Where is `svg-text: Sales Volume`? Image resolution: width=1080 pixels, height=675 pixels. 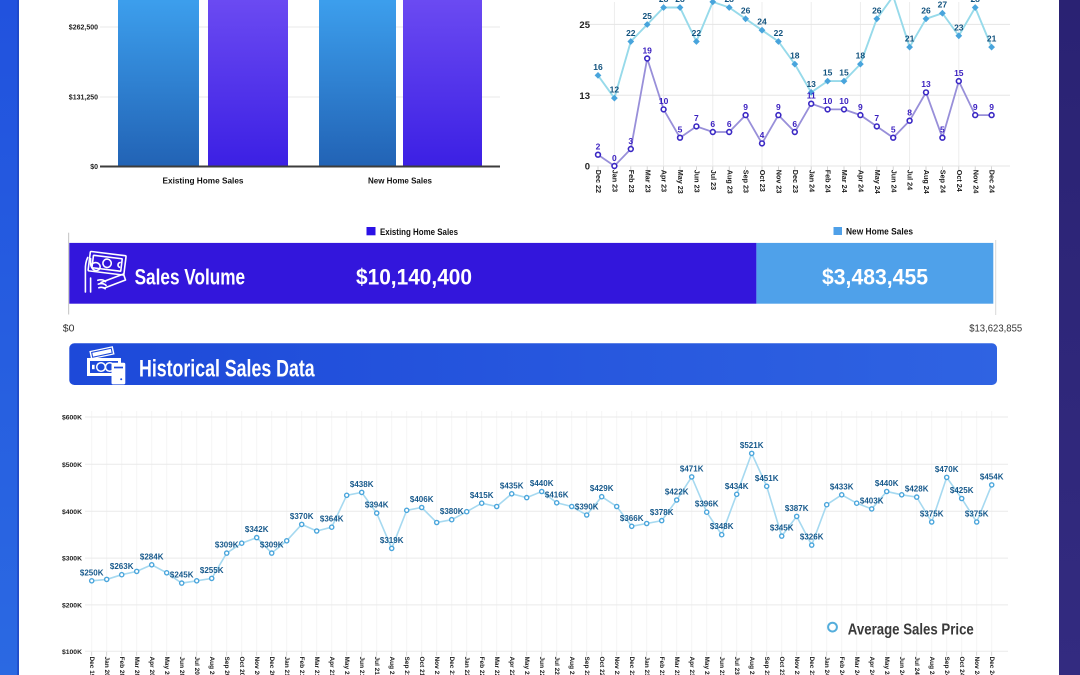 svg-text: Sales Volume is located at coordinates (190, 277).